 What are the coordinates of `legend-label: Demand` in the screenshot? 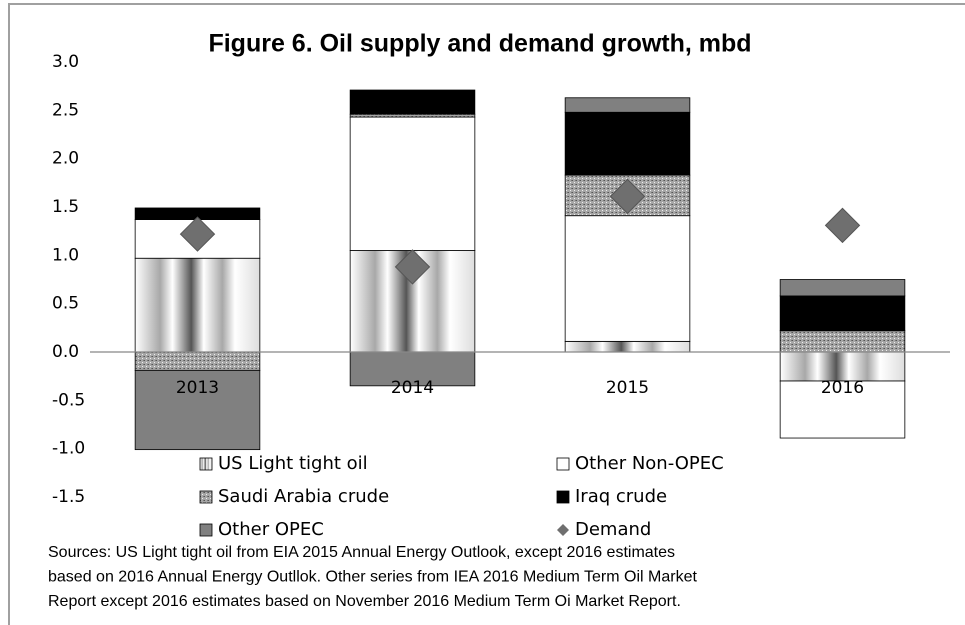 It's located at (613, 529).